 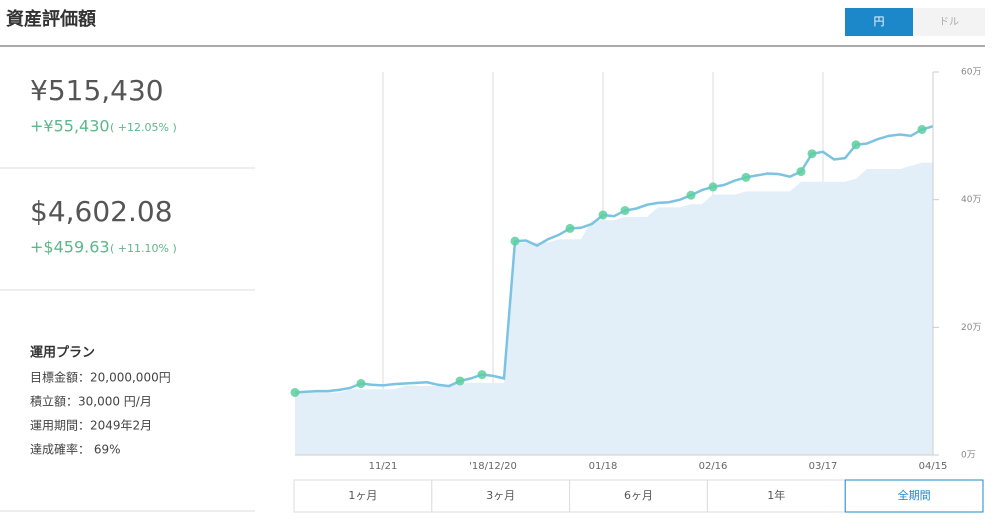 What do you see at coordinates (97, 90) in the screenshot?
I see `jpy-value: ¥515,430` at bounding box center [97, 90].